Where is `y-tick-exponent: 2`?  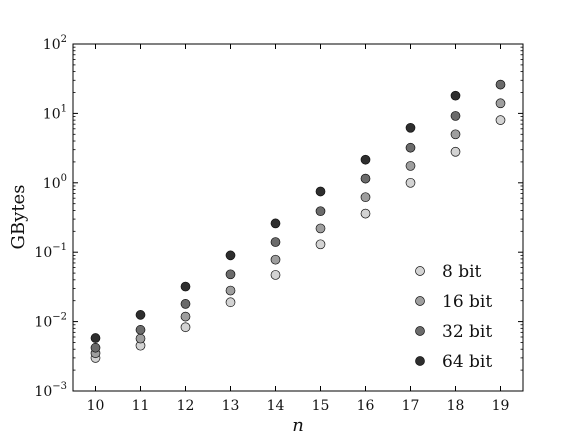 y-tick-exponent: 2 is located at coordinates (64, 39).